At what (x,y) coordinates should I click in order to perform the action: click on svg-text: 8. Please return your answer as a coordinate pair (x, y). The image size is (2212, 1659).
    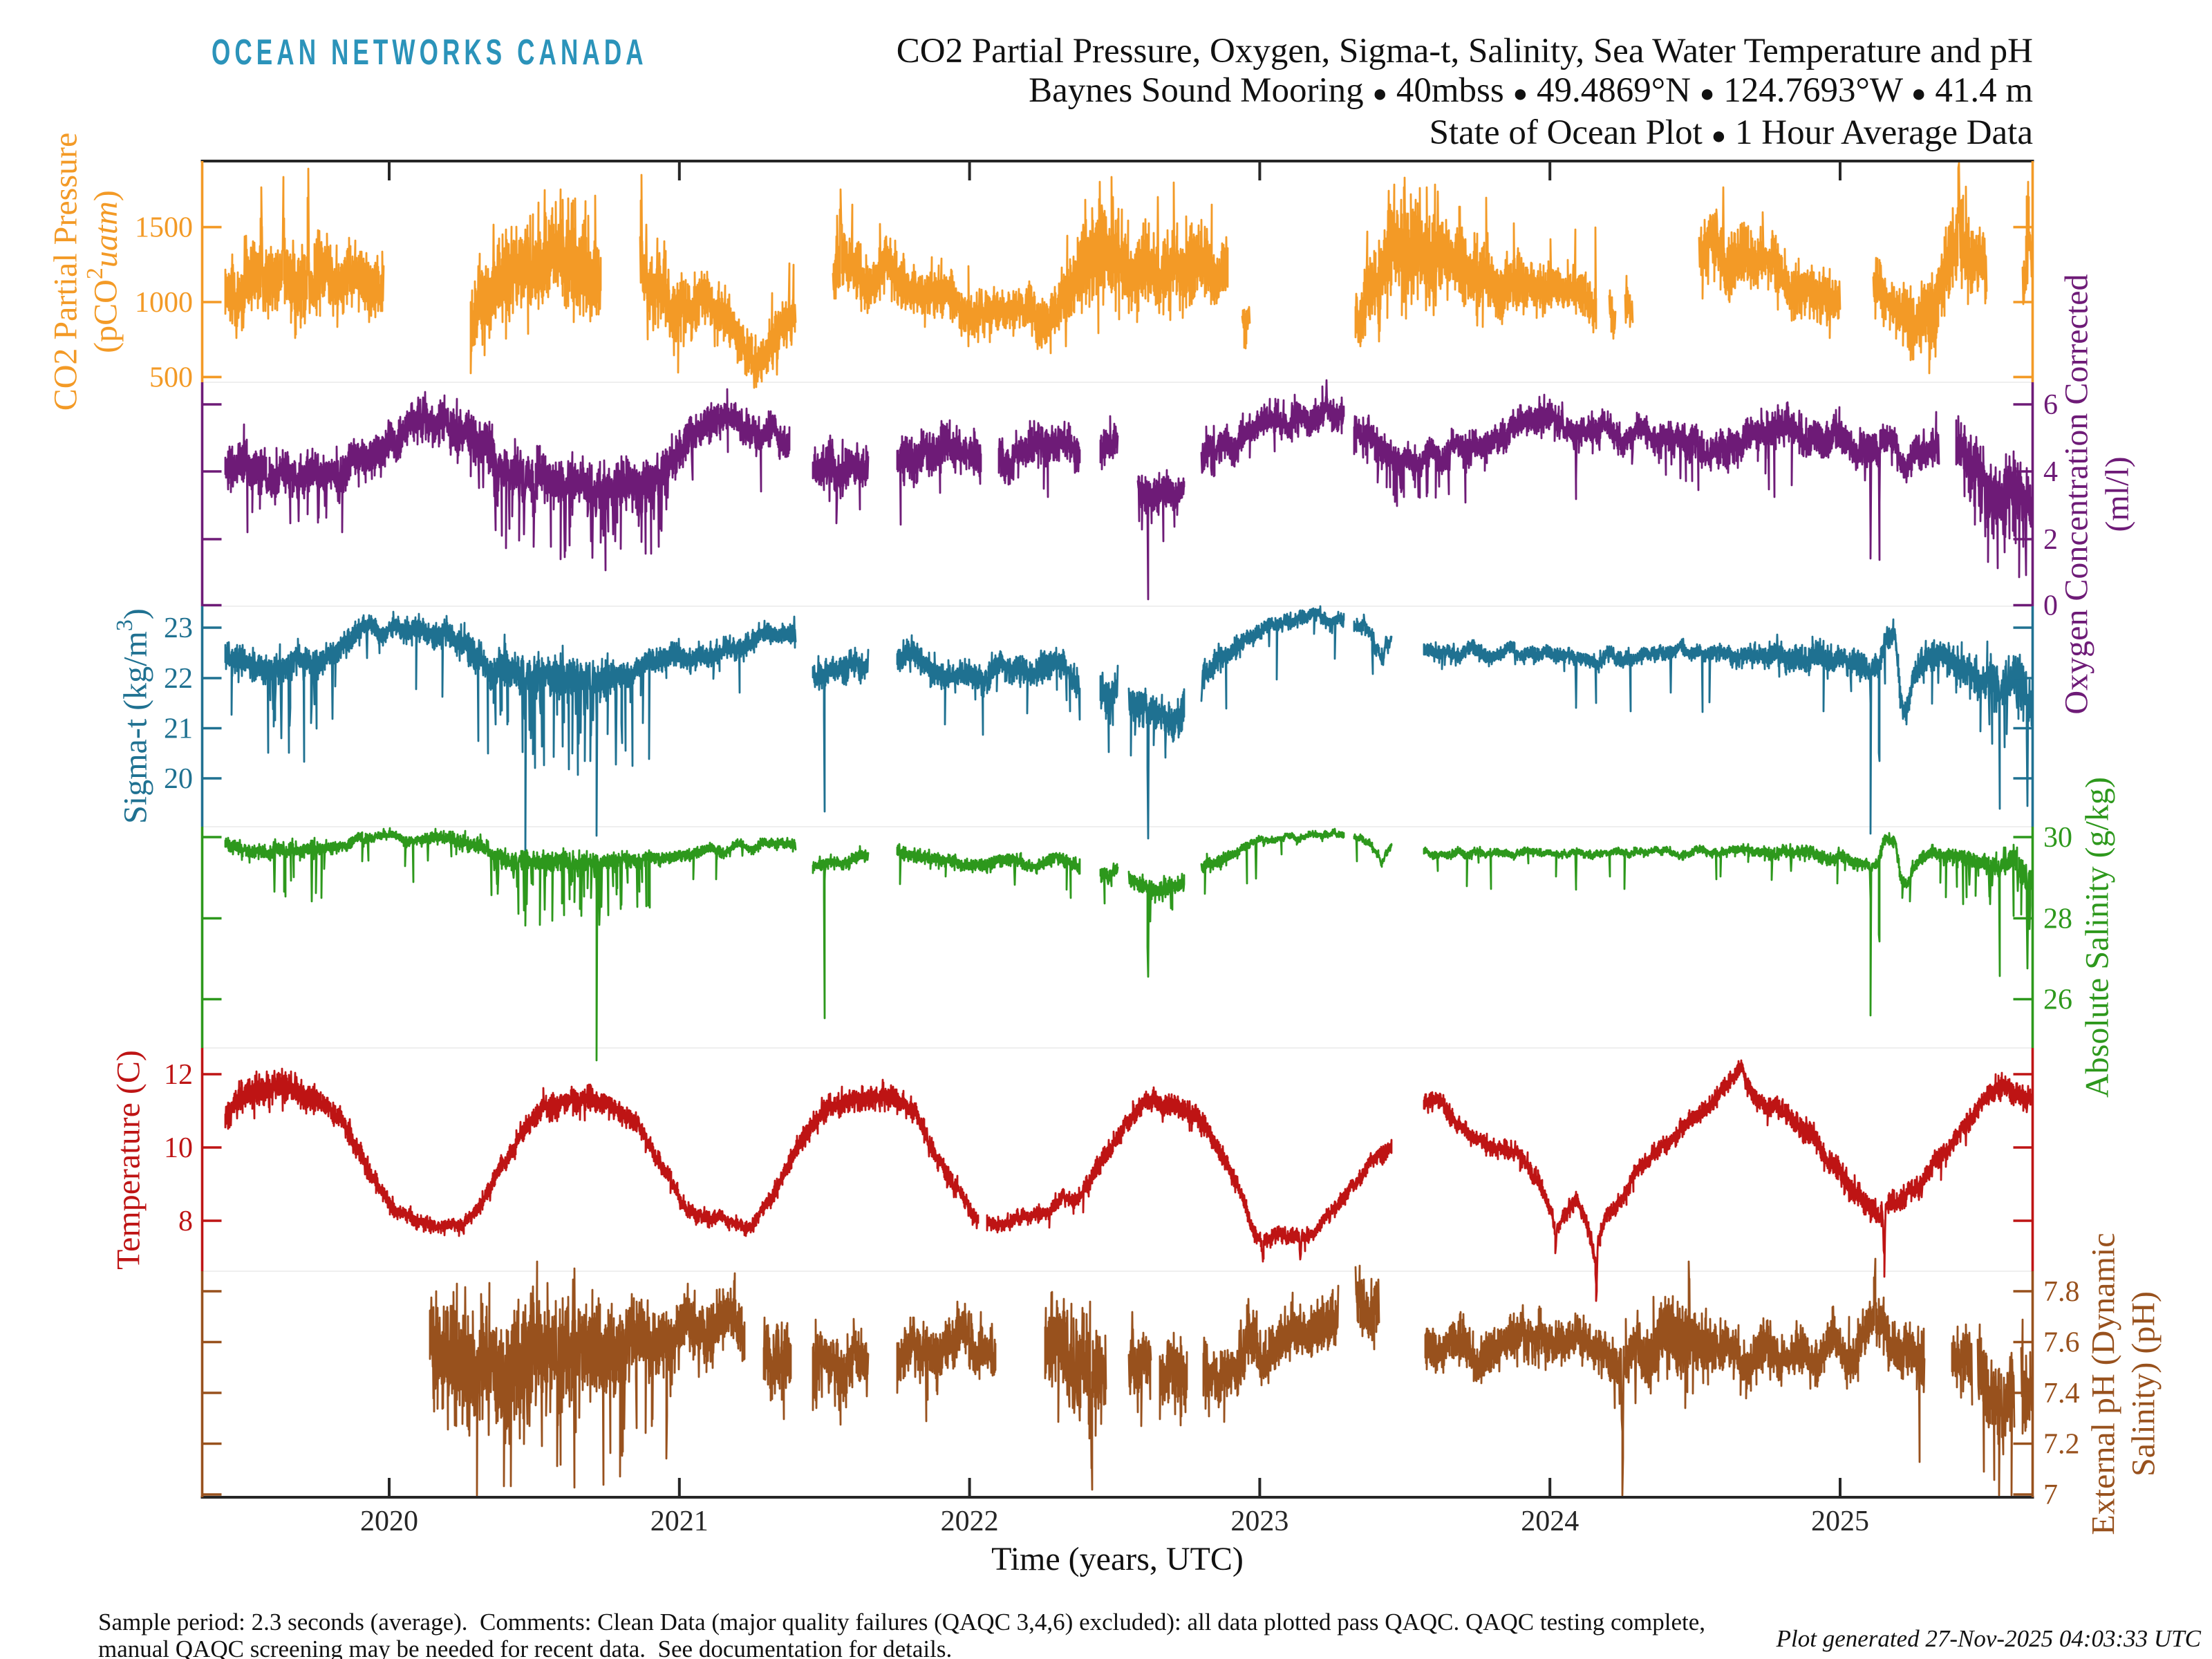
    Looking at the image, I should click on (185, 1221).